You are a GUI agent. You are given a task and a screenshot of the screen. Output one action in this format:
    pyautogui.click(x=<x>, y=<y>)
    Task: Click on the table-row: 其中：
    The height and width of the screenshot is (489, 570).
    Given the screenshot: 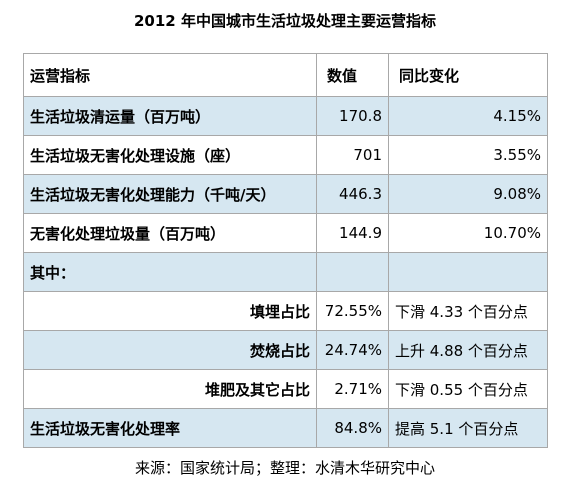 What is the action you would take?
    pyautogui.click(x=285, y=272)
    